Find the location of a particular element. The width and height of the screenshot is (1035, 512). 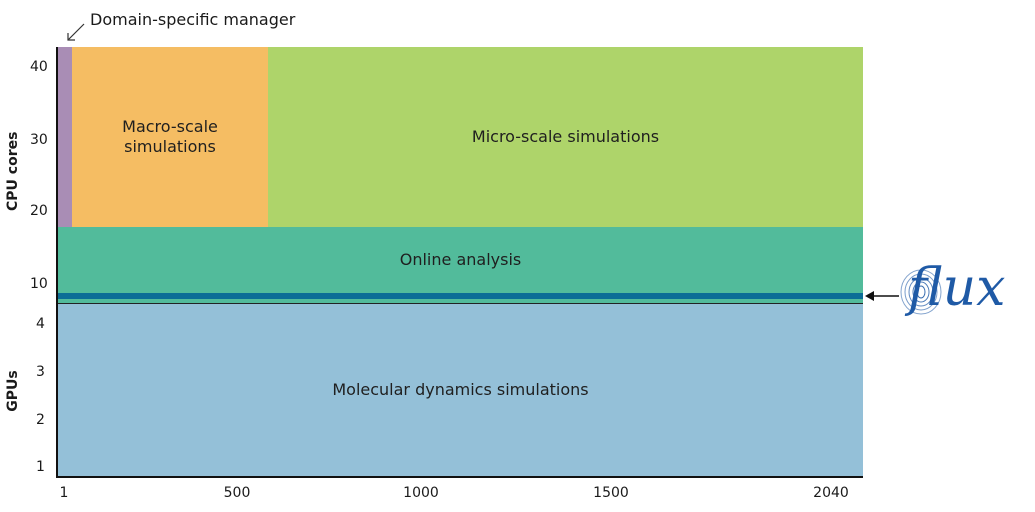

x-tick-label: 1000 is located at coordinates (421, 493).